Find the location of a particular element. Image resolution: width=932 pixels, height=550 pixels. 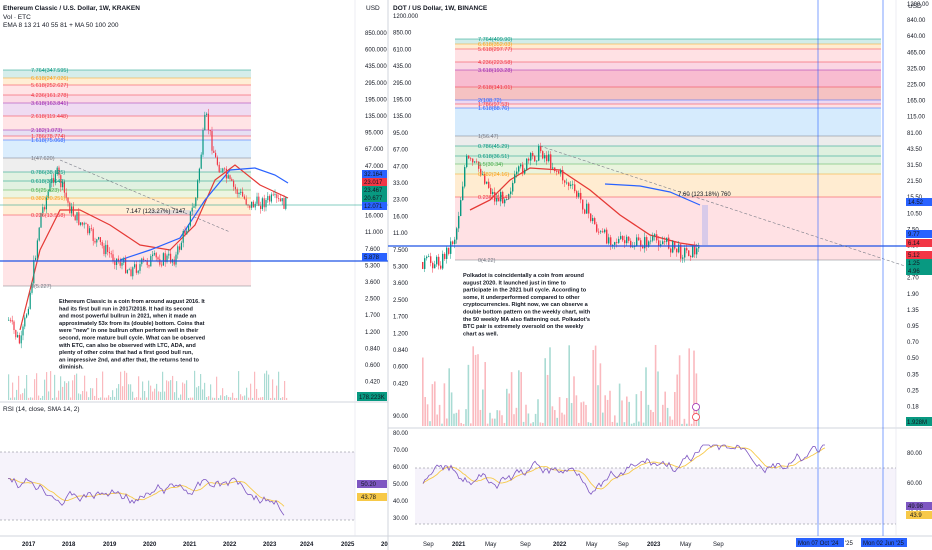

left-trendline is located at coordinates (145, 196).